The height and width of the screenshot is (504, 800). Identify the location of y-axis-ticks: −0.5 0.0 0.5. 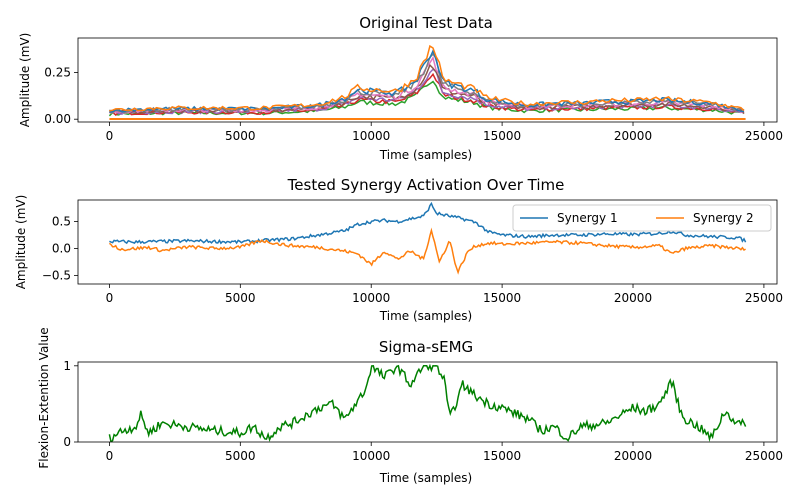
(60, 248).